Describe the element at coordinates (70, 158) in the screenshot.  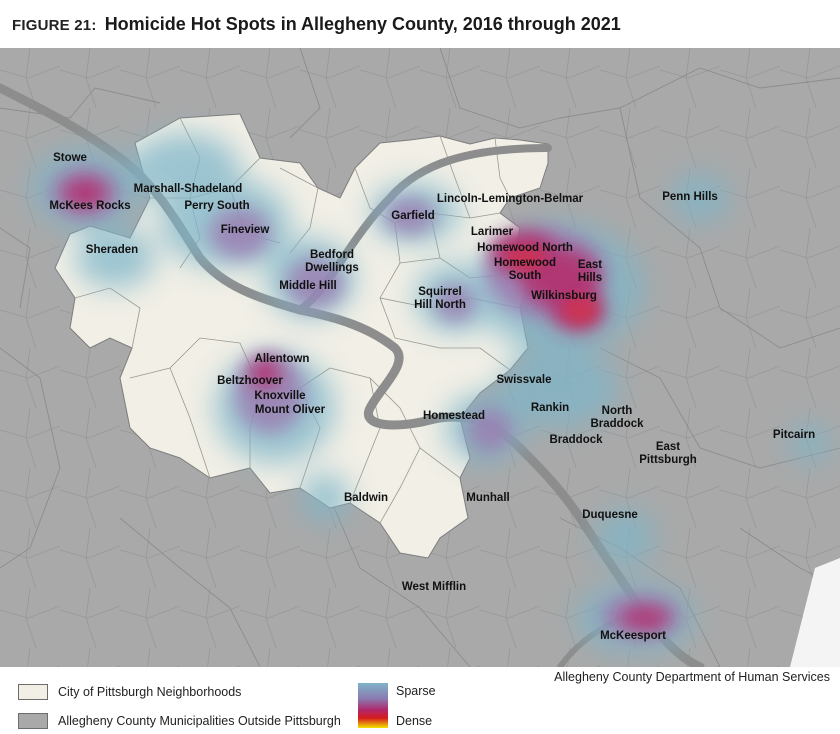
I see `place-label-stowe: Stowe` at that location.